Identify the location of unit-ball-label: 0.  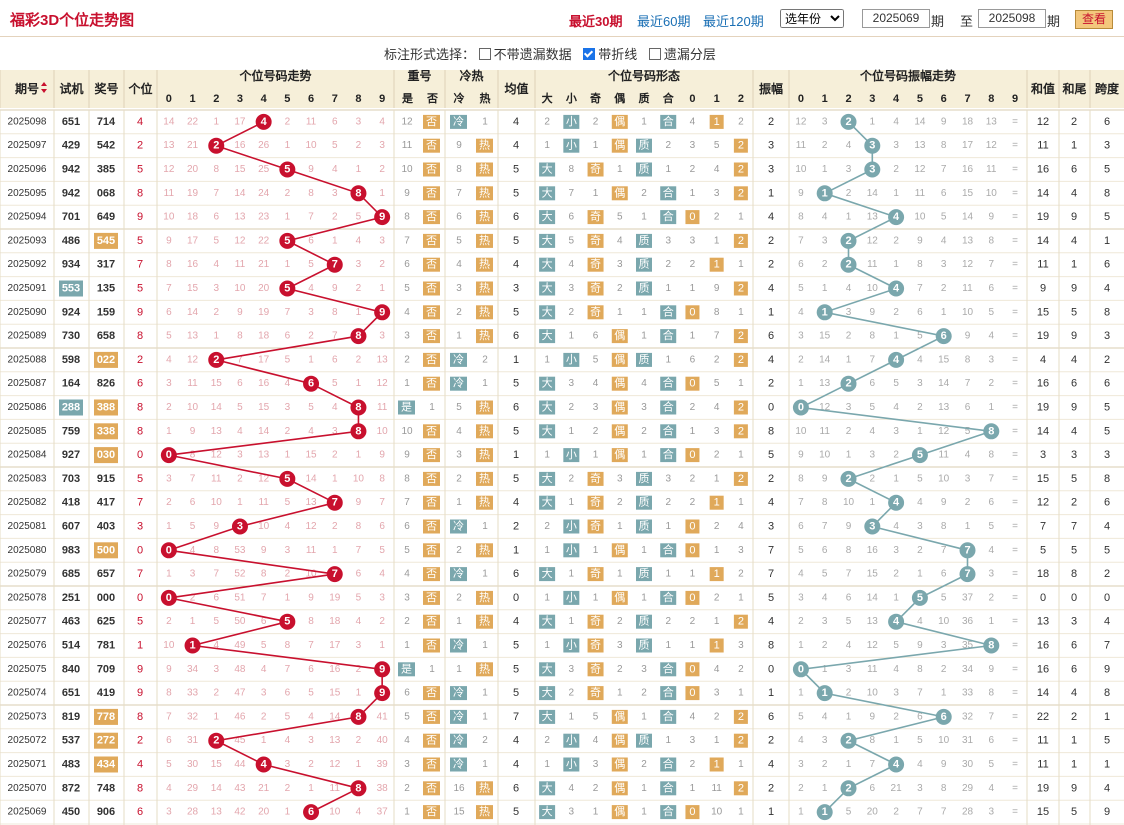
(169, 598).